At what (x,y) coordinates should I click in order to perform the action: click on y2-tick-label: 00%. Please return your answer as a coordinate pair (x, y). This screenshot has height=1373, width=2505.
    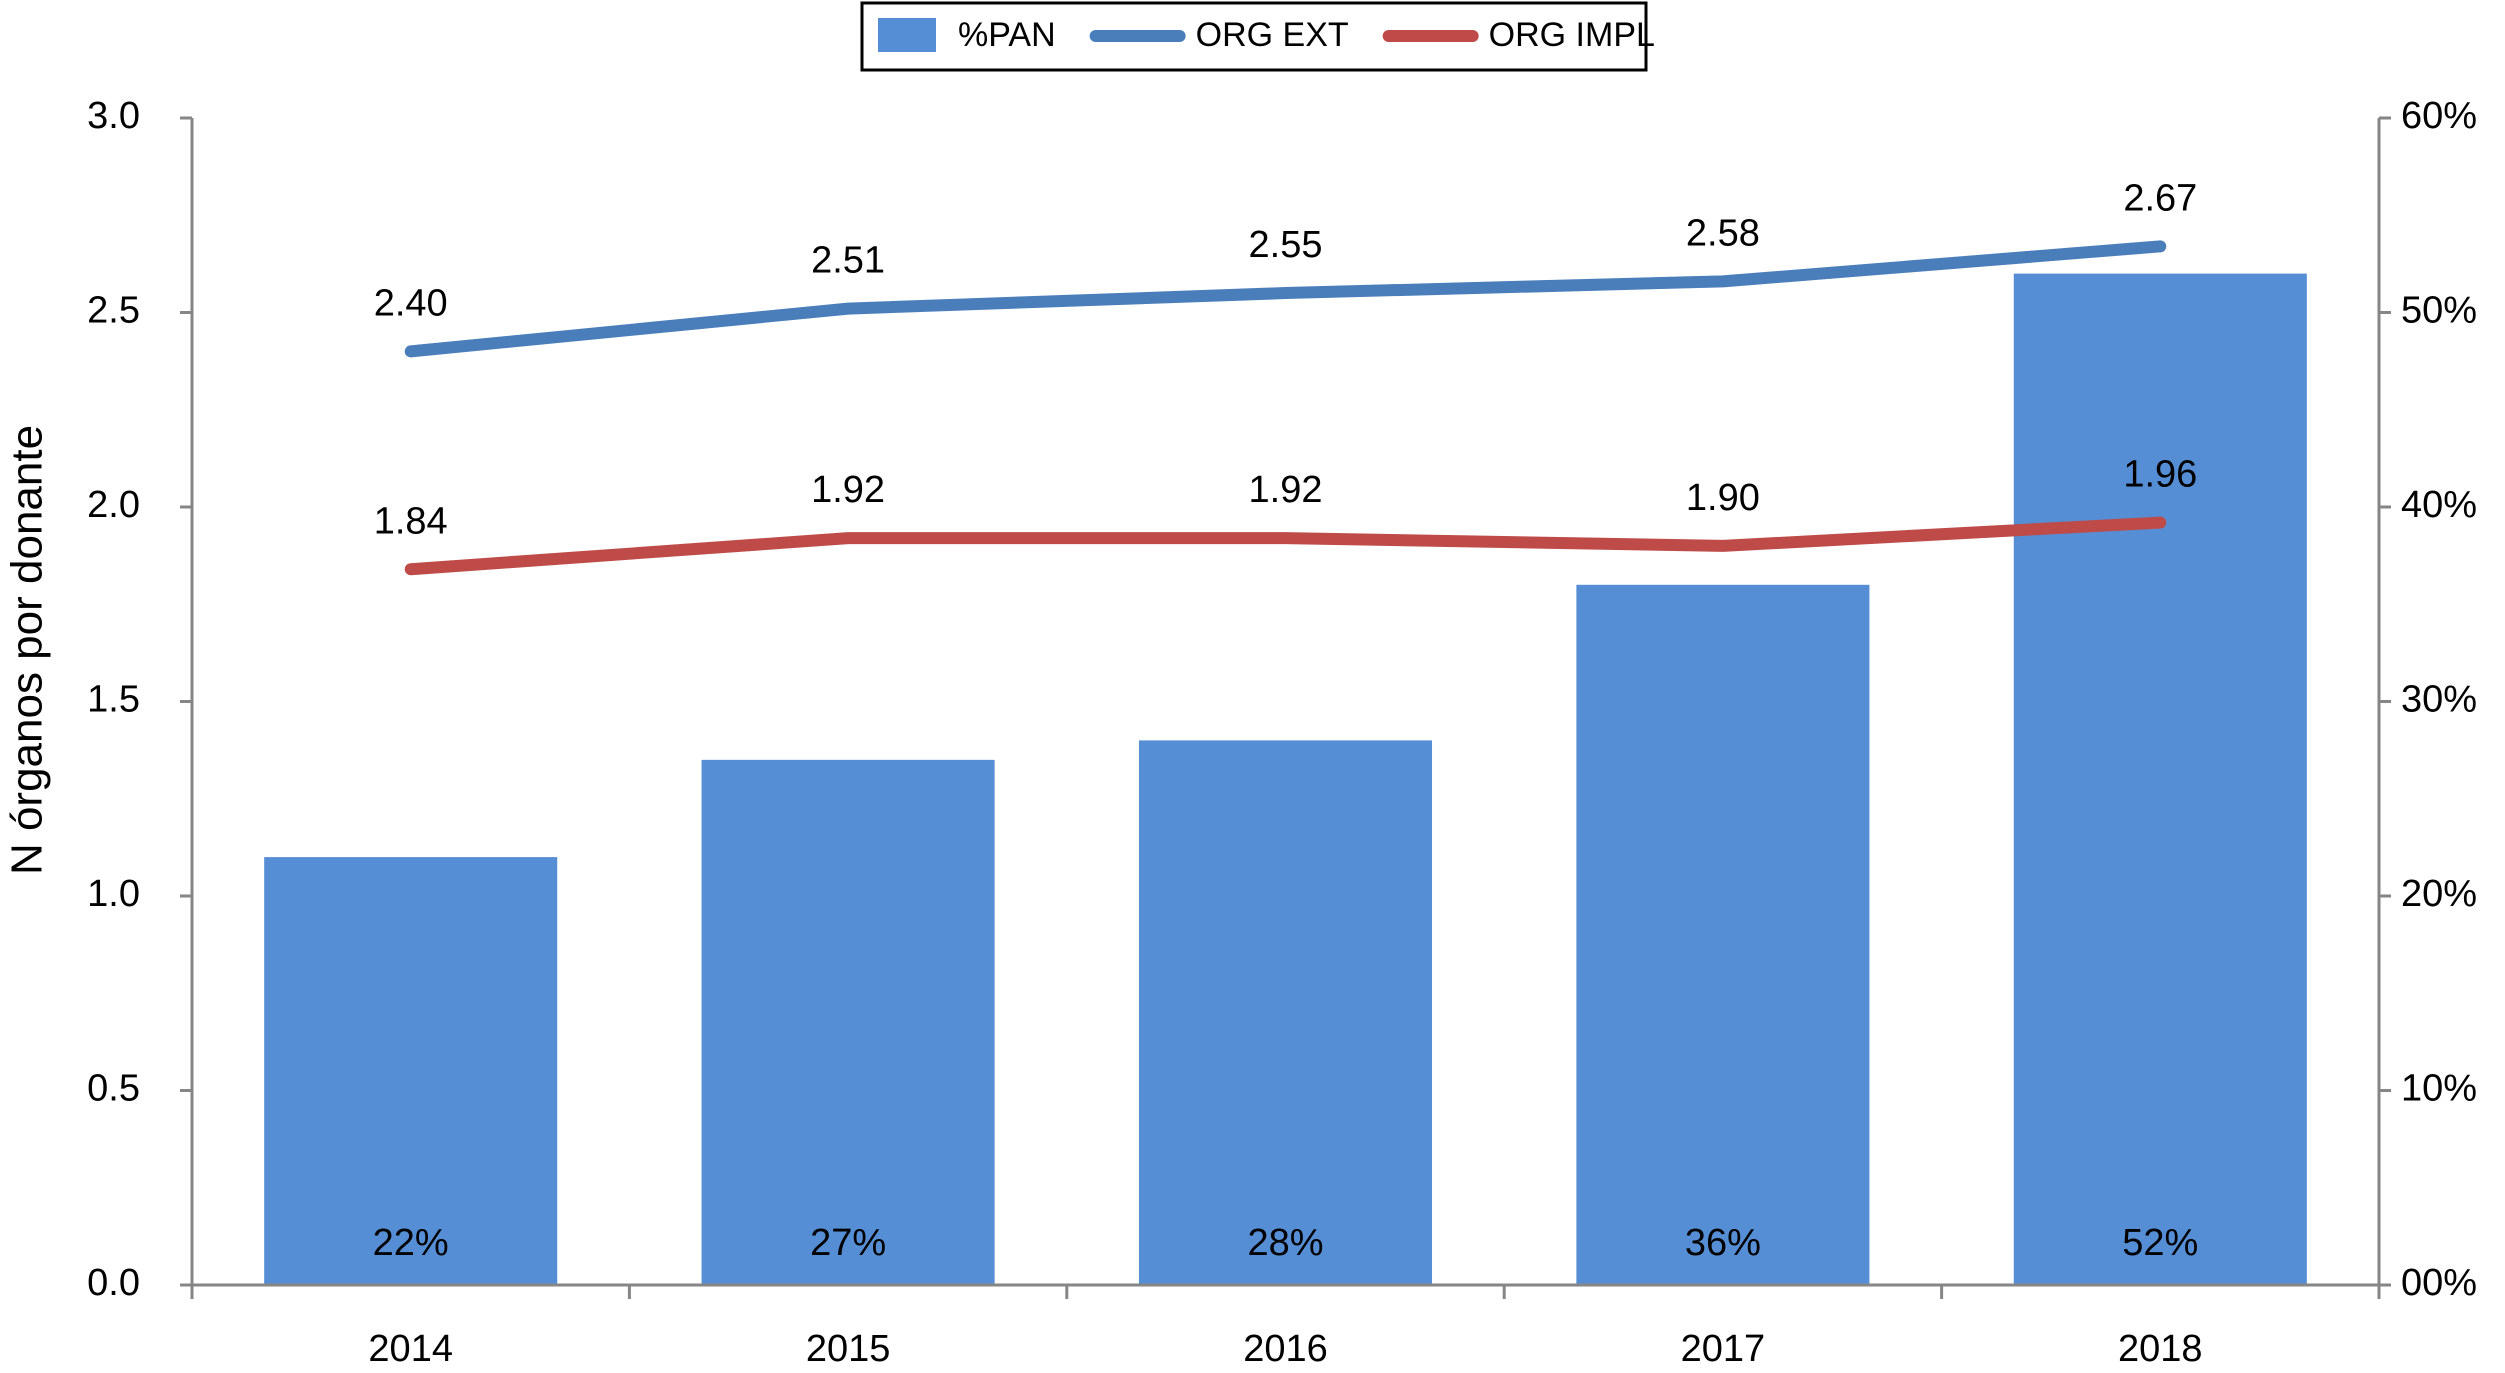
    Looking at the image, I should click on (2439, 1283).